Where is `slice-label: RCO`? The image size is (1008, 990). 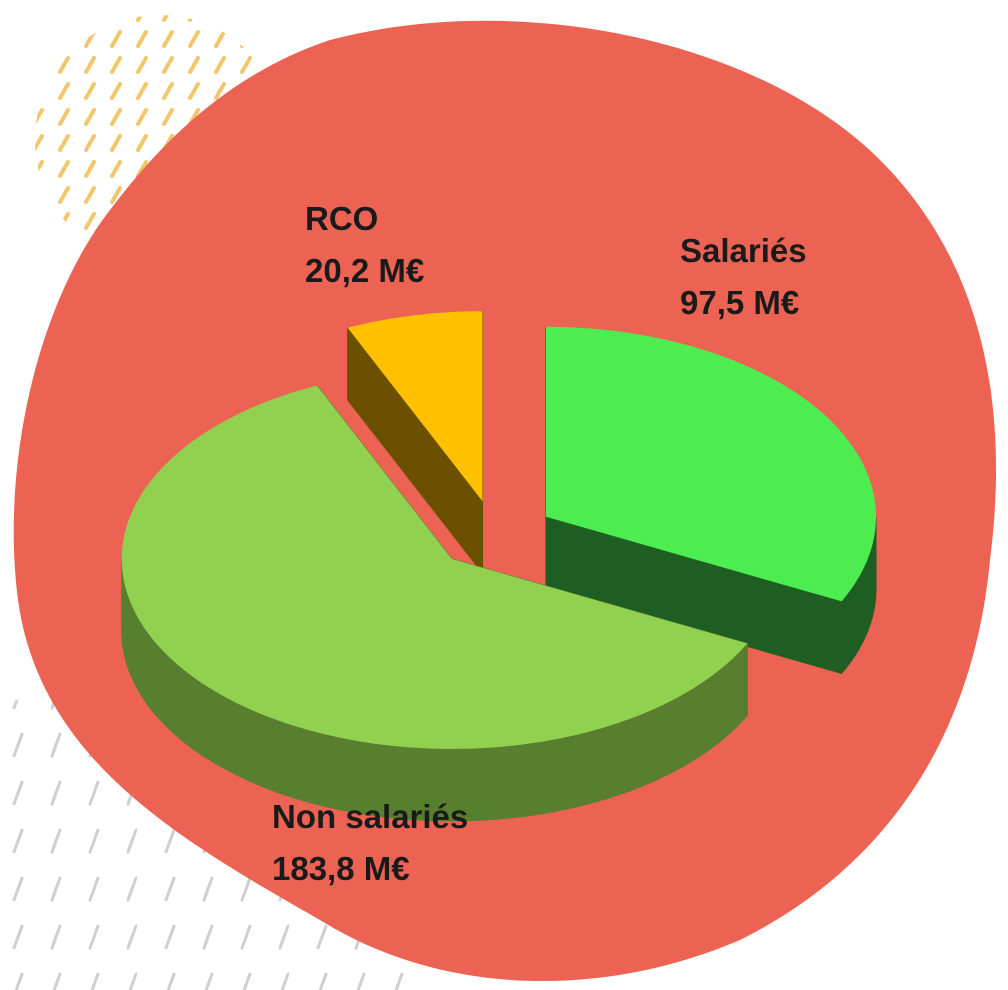
slice-label: RCO is located at coordinates (341, 218).